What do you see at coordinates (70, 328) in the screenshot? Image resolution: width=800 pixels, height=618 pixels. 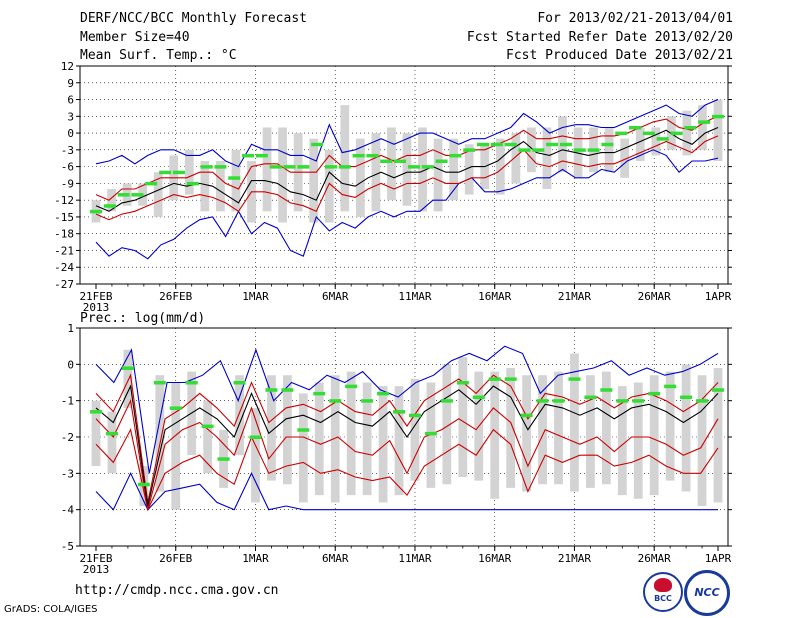 I see `y-tick-label: 1` at bounding box center [70, 328].